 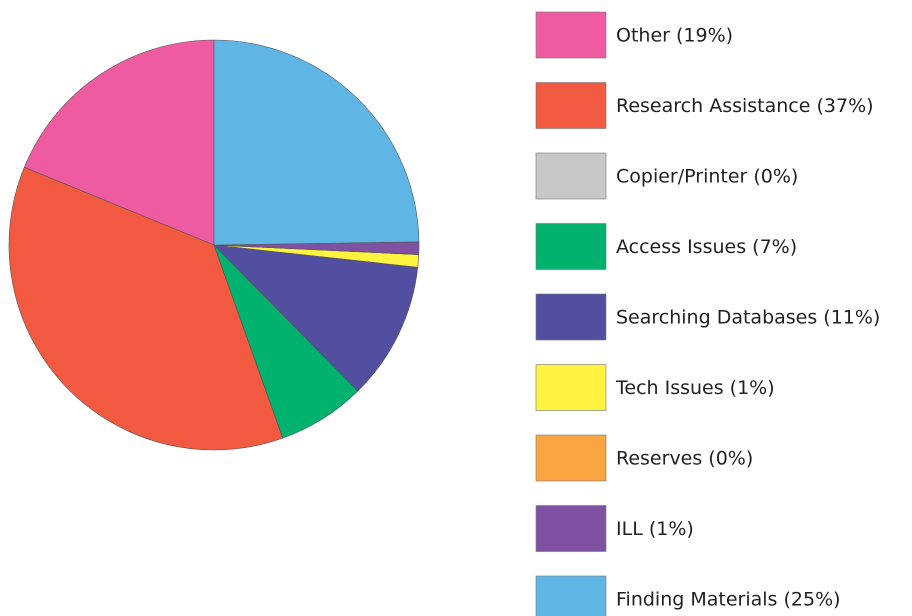 I want to click on legend-label: Access Issues (7%), so click(x=706, y=247).